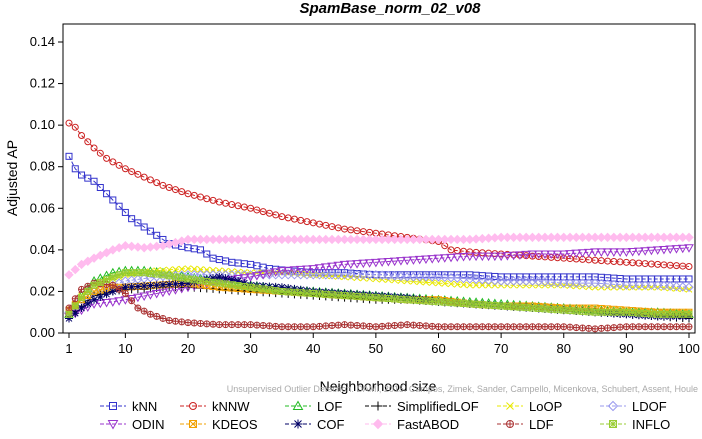 This screenshot has width=702, height=439. I want to click on series-line, so click(378, 306).